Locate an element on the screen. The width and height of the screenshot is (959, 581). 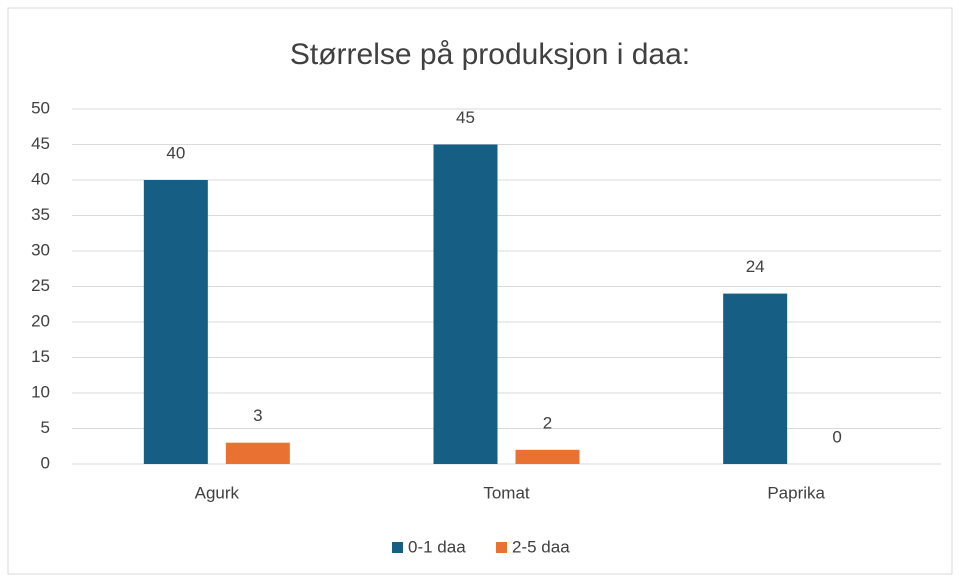
y-tick-label: 45 is located at coordinates (40, 143).